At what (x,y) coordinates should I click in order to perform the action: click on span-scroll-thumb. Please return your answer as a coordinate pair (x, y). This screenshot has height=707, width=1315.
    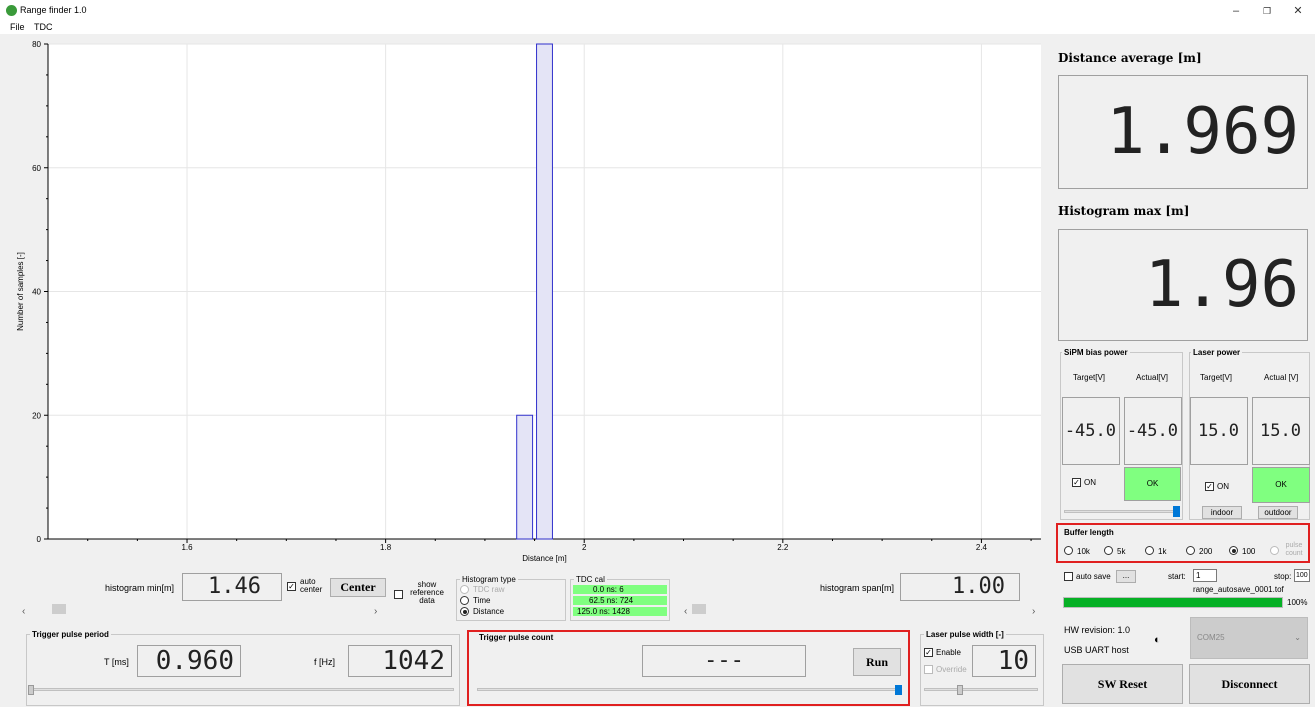
    Looking at the image, I should click on (699, 609).